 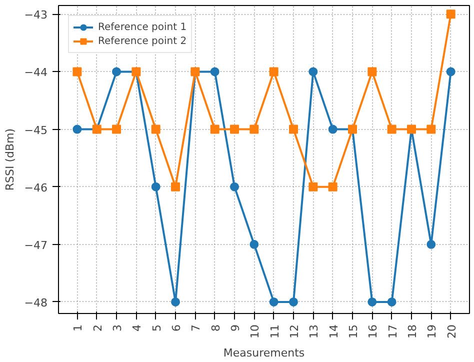 What do you see at coordinates (255, 331) in the screenshot?
I see `x-tick-label: 10` at bounding box center [255, 331].